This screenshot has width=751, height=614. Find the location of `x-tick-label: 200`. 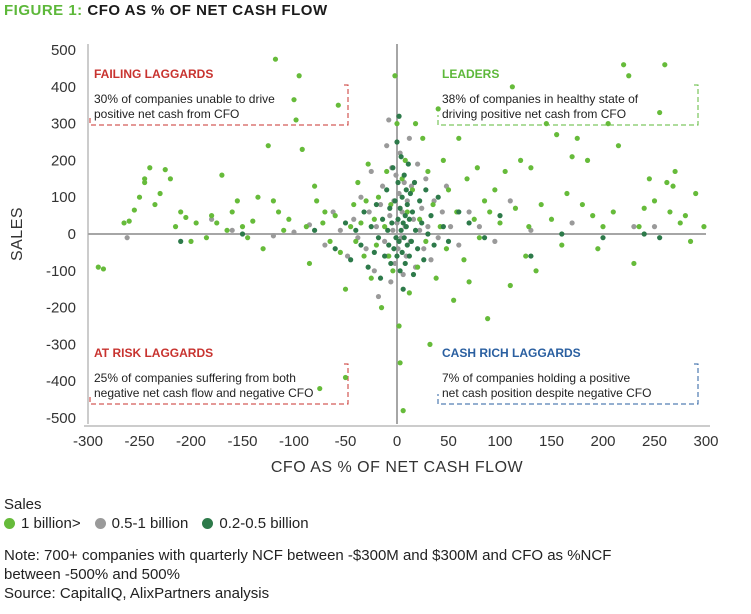

x-tick-label: 200 is located at coordinates (602, 441).